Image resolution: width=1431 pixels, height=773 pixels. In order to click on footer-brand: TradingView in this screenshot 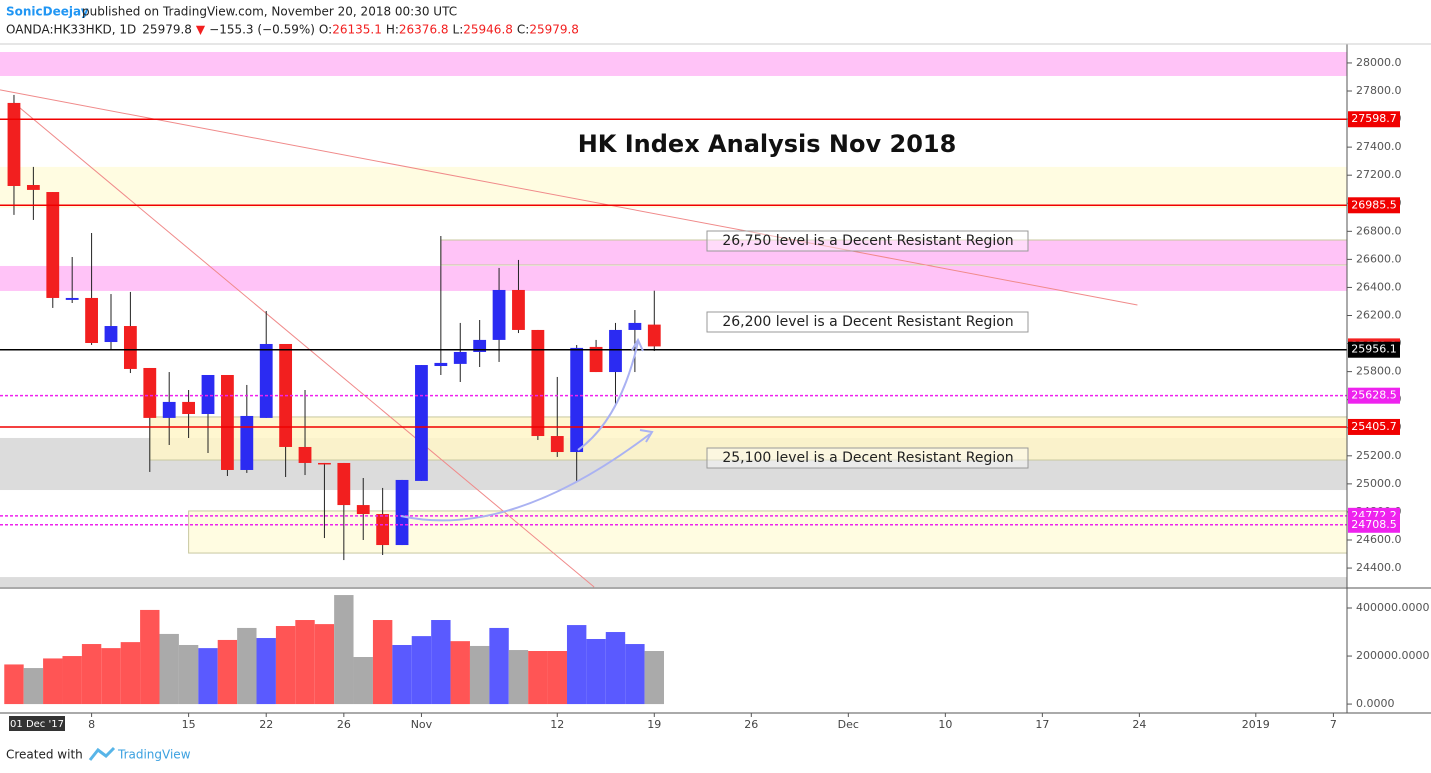, I will do `click(154, 755)`.